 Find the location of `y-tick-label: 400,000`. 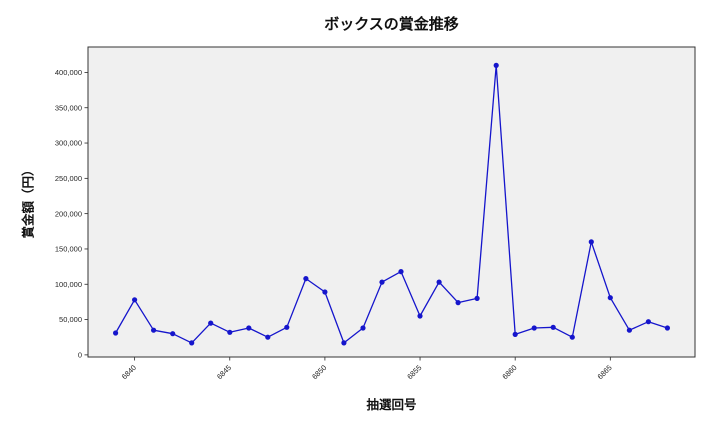

y-tick-label: 400,000 is located at coordinates (68, 72).